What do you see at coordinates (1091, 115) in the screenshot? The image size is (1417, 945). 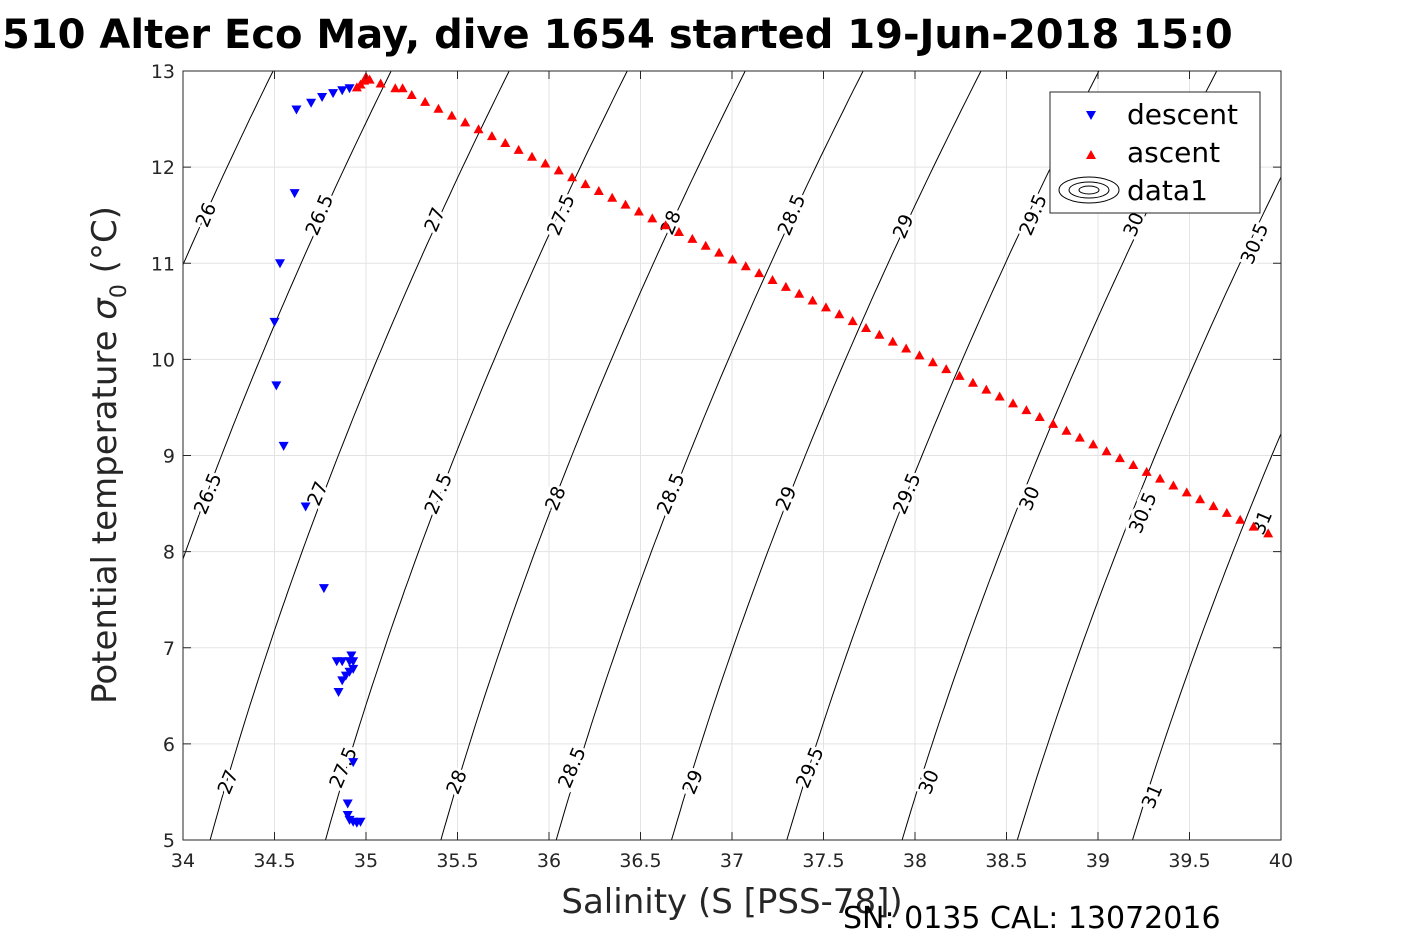 I see `legend-descent-marker` at bounding box center [1091, 115].